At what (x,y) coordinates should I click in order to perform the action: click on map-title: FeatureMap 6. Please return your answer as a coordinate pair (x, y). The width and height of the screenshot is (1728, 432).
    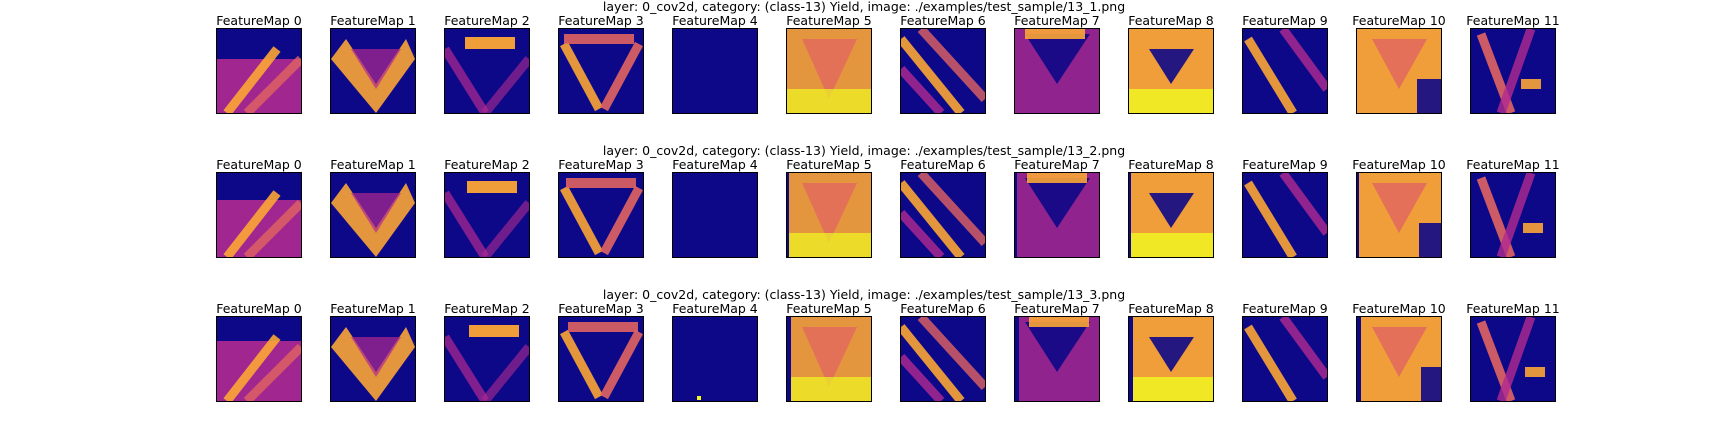
    Looking at the image, I should click on (943, 308).